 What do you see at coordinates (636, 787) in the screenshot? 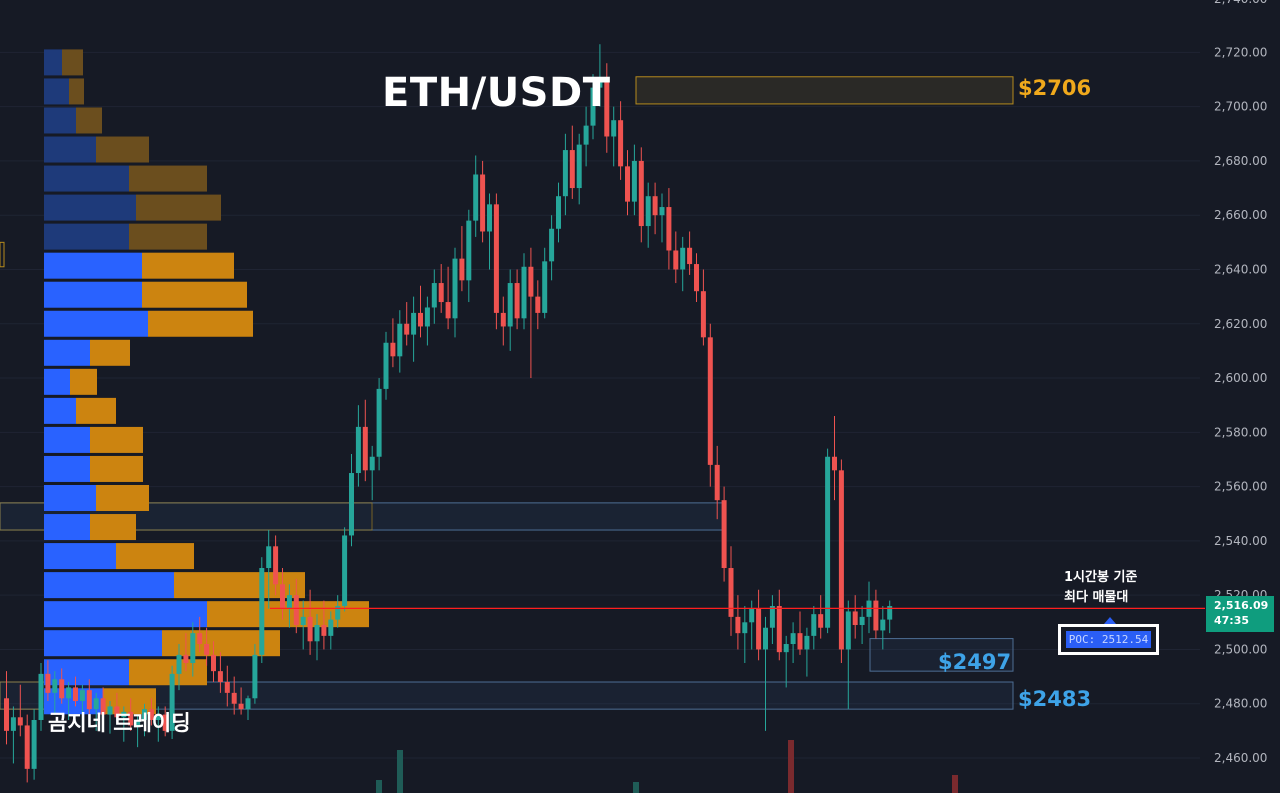
I see `volume-bar` at bounding box center [636, 787].